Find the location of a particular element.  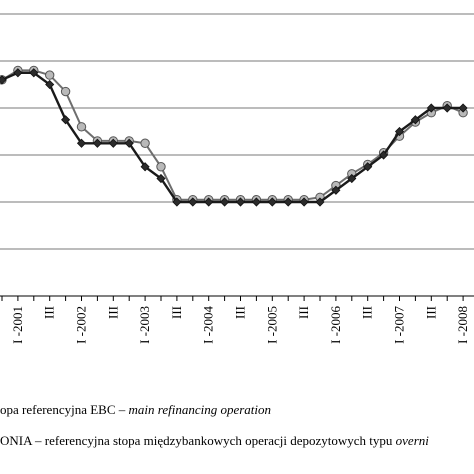

x-tick-label: I -2004 is located at coordinates (208, 325).